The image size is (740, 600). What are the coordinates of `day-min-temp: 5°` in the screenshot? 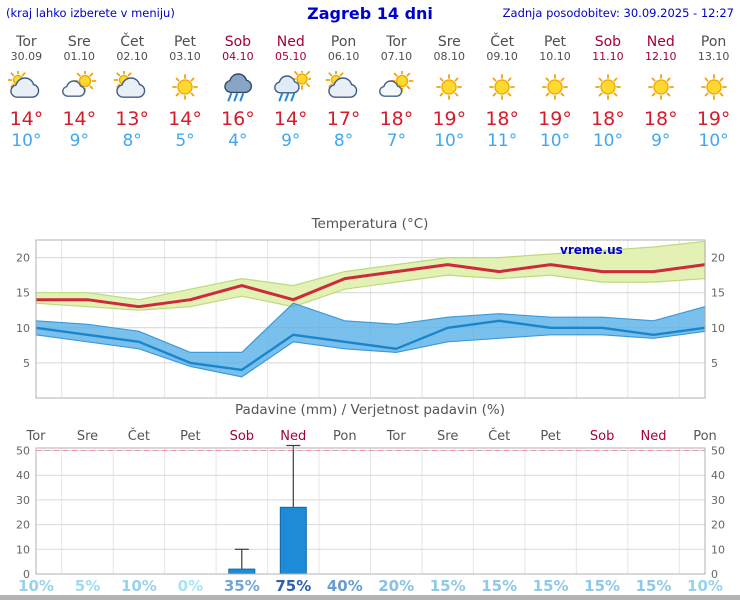 It's located at (185, 141).